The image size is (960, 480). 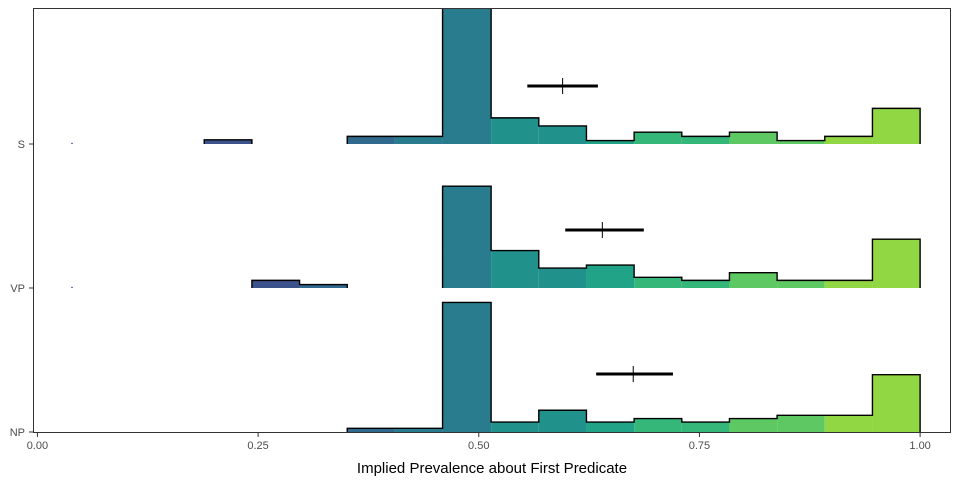 What do you see at coordinates (257, 446) in the screenshot?
I see `x-tick-label-1: 0.25` at bounding box center [257, 446].